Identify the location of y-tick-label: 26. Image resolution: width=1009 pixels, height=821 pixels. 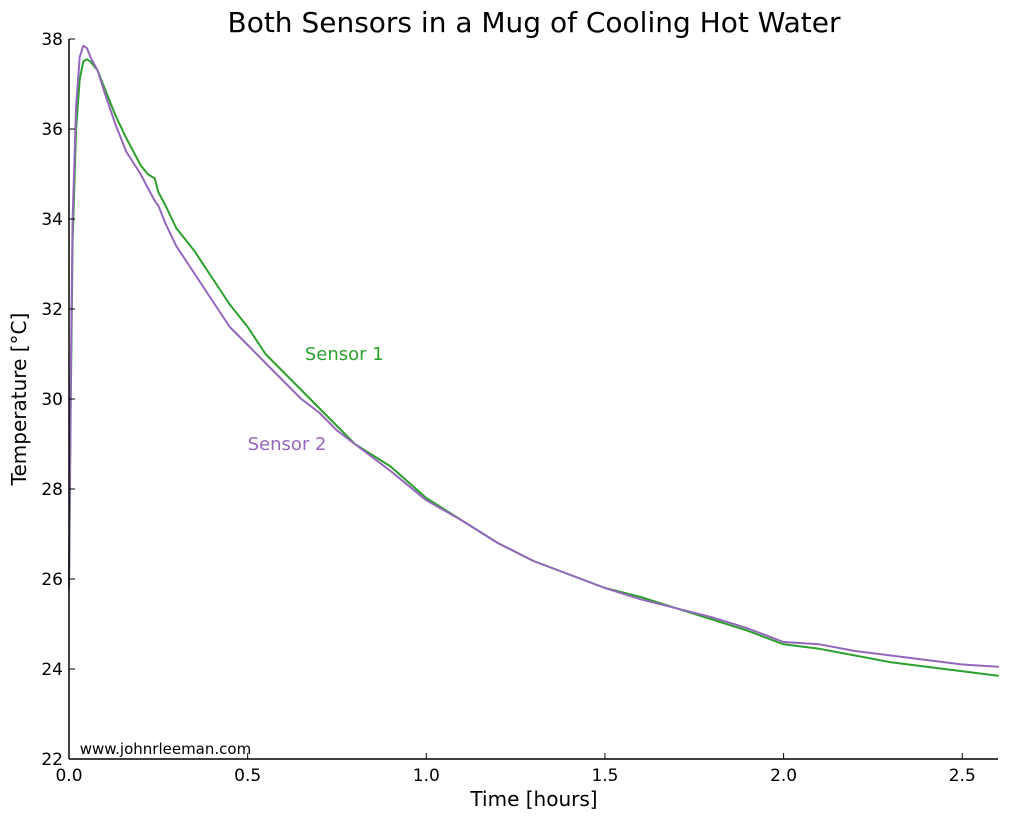
(52, 580).